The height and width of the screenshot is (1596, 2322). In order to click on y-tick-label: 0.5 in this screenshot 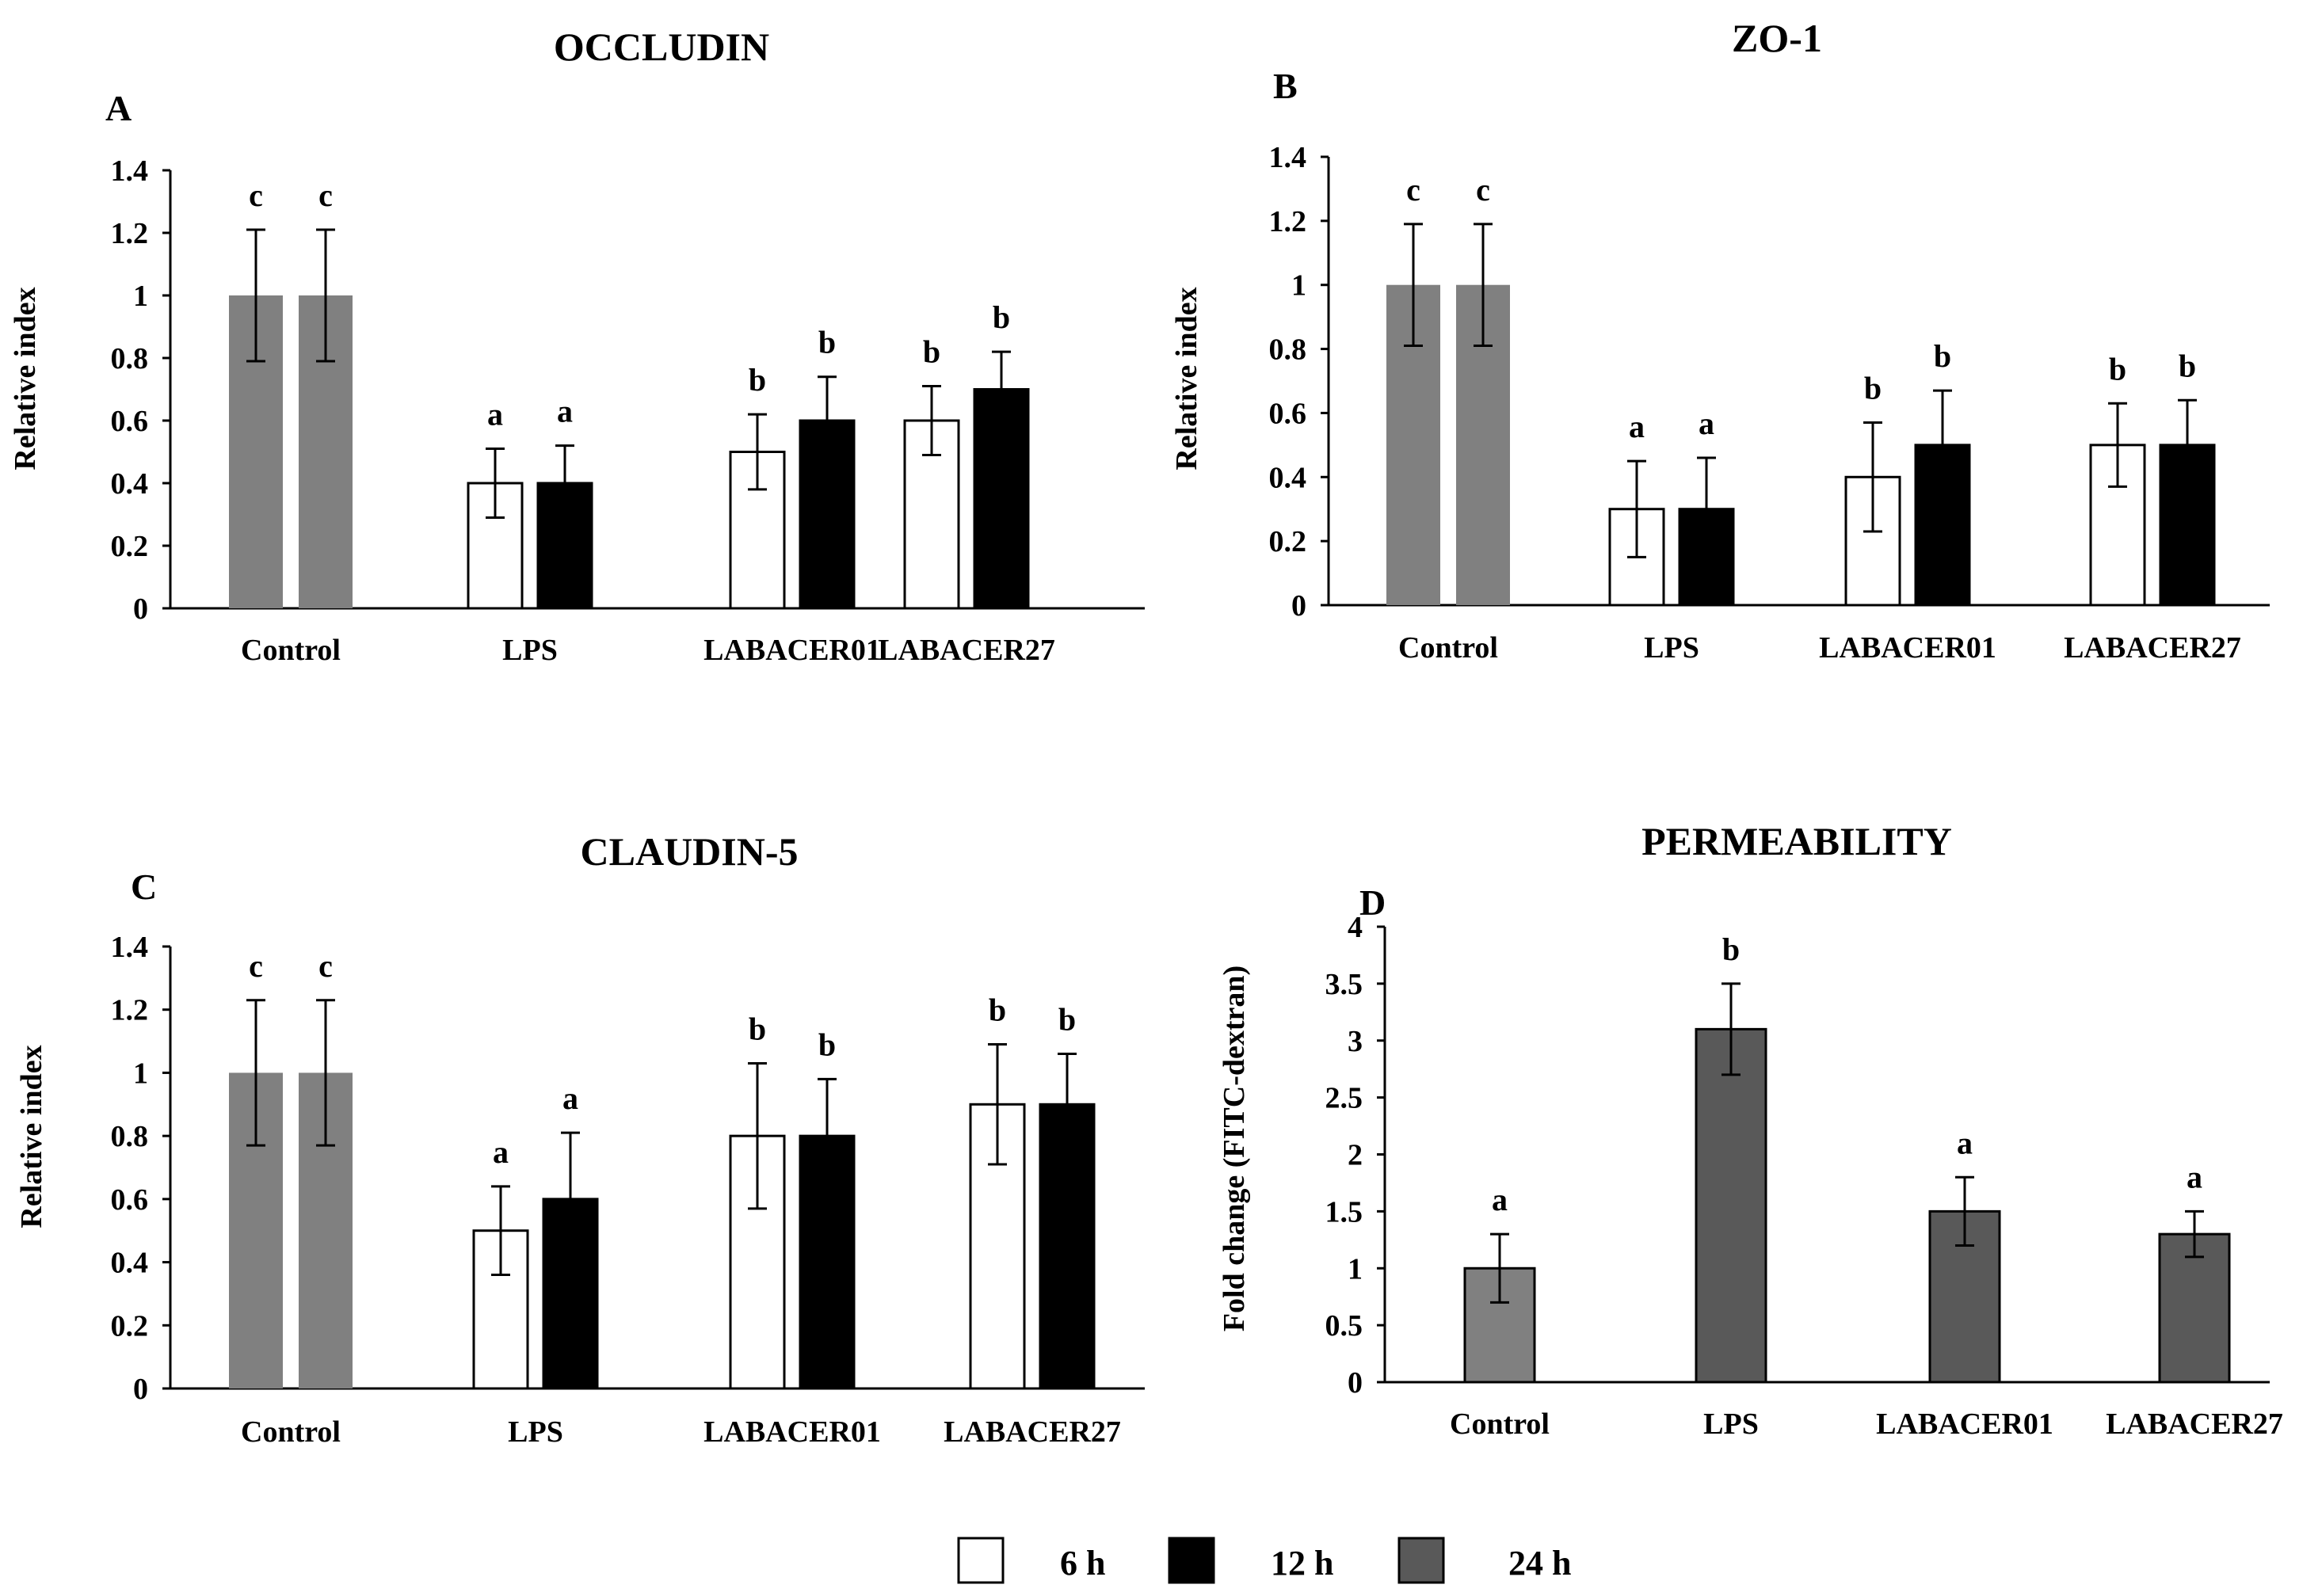, I will do `click(1344, 1326)`.